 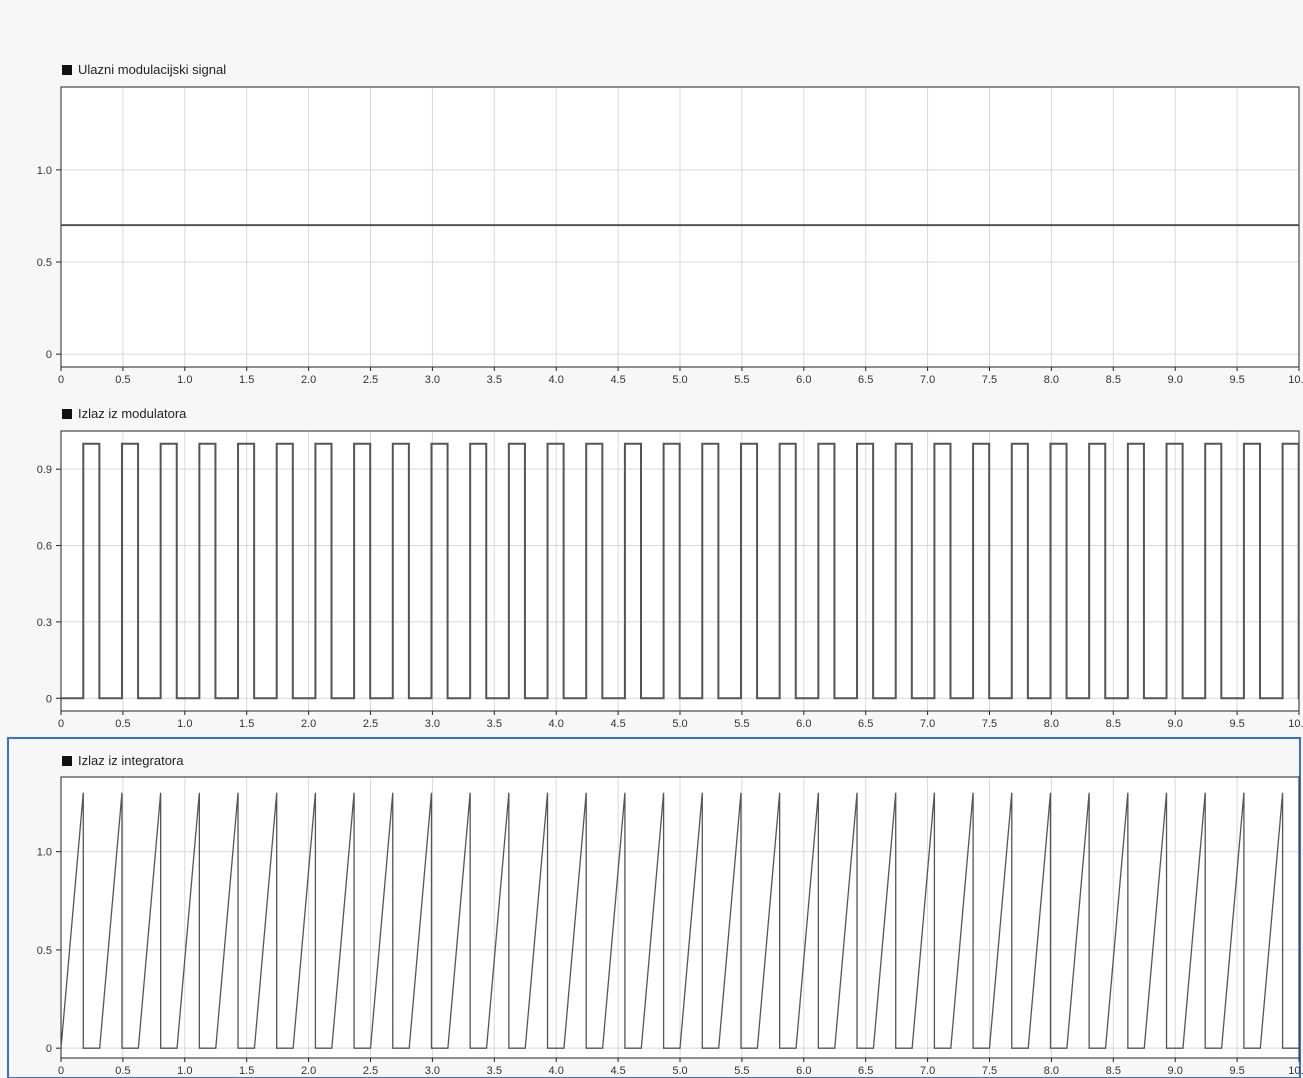 I want to click on panel-title: Izlaz iz modulatora, so click(x=124, y=413).